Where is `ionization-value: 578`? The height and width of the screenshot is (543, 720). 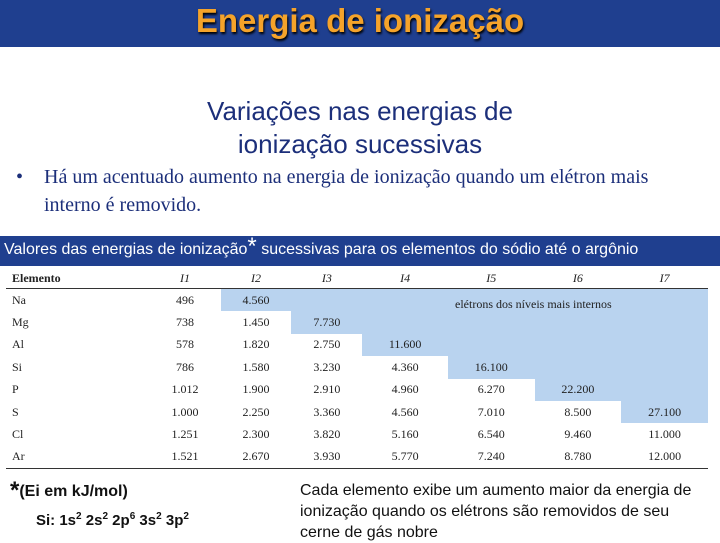
ionization-value: 578 is located at coordinates (185, 344).